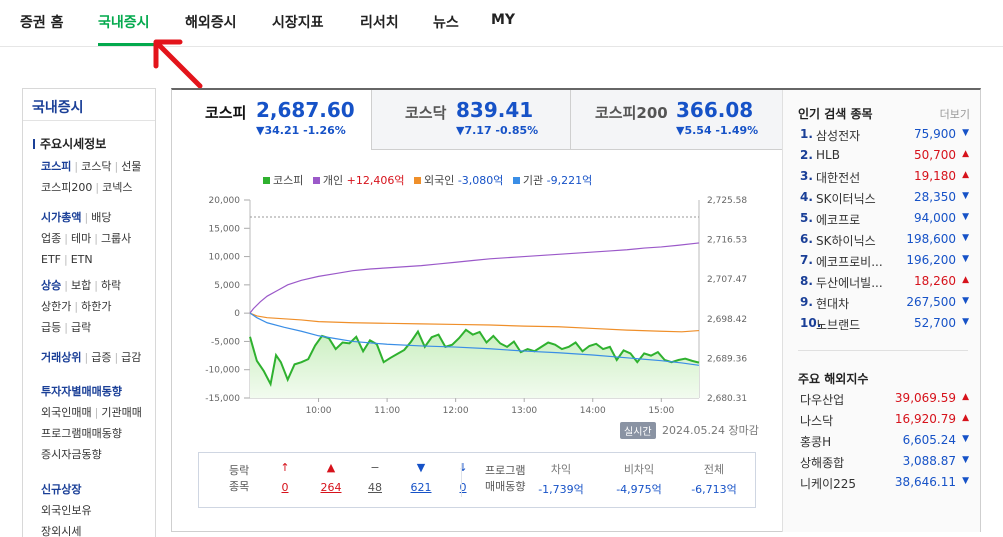 The height and width of the screenshot is (537, 1003). Describe the element at coordinates (886, 284) in the screenshot. I see `popular-item: 8. 두산에너빌... 18,260 ▲` at that location.